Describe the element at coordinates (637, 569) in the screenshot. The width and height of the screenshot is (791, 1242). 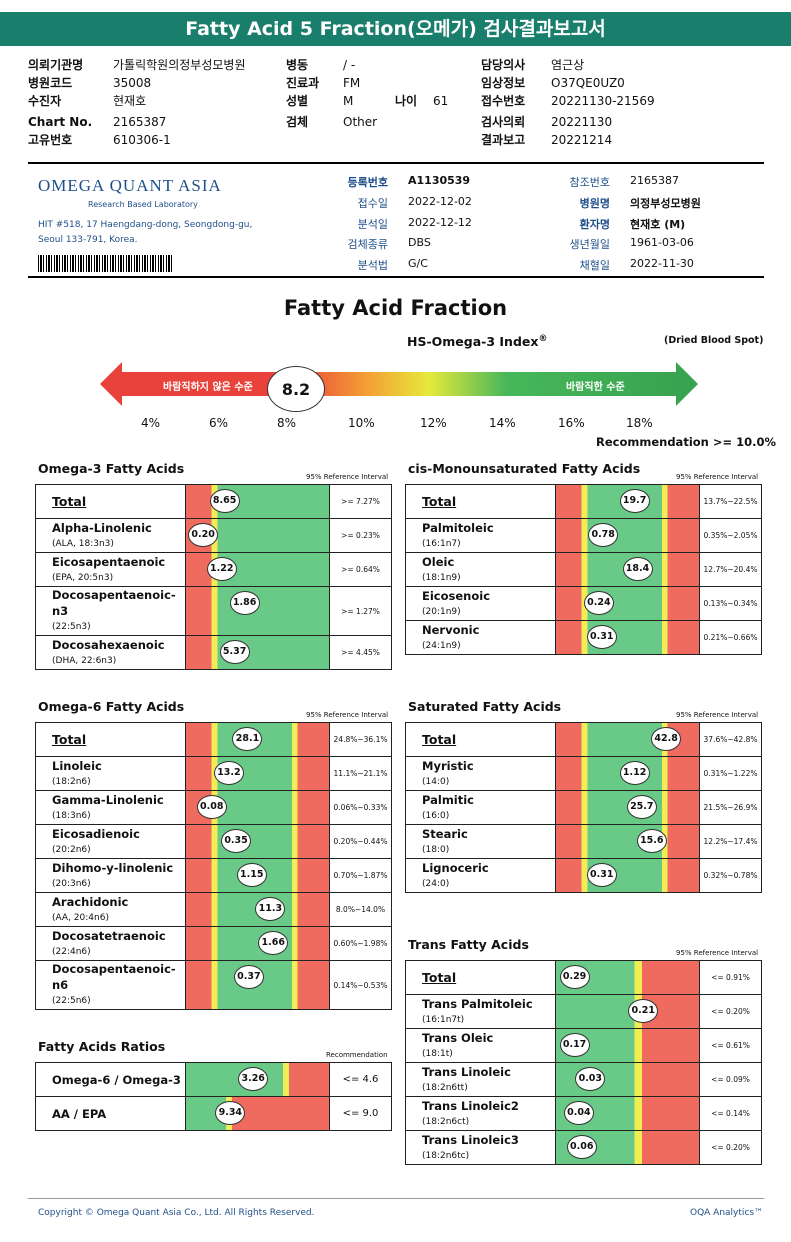
I see `value-marker: 18.4` at that location.